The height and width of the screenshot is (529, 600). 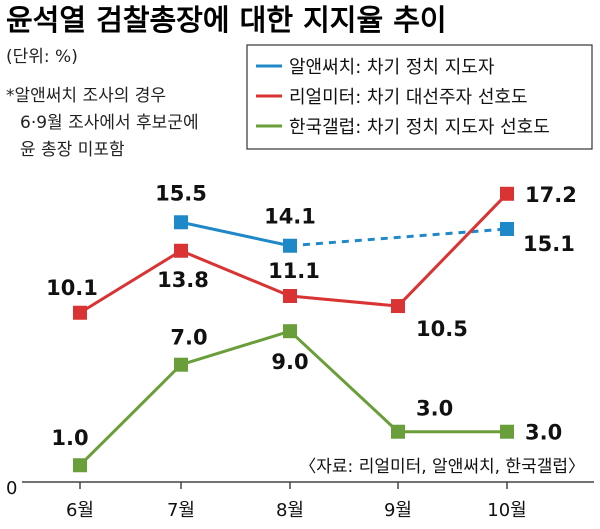 I want to click on data-label: 15.1, so click(x=549, y=244).